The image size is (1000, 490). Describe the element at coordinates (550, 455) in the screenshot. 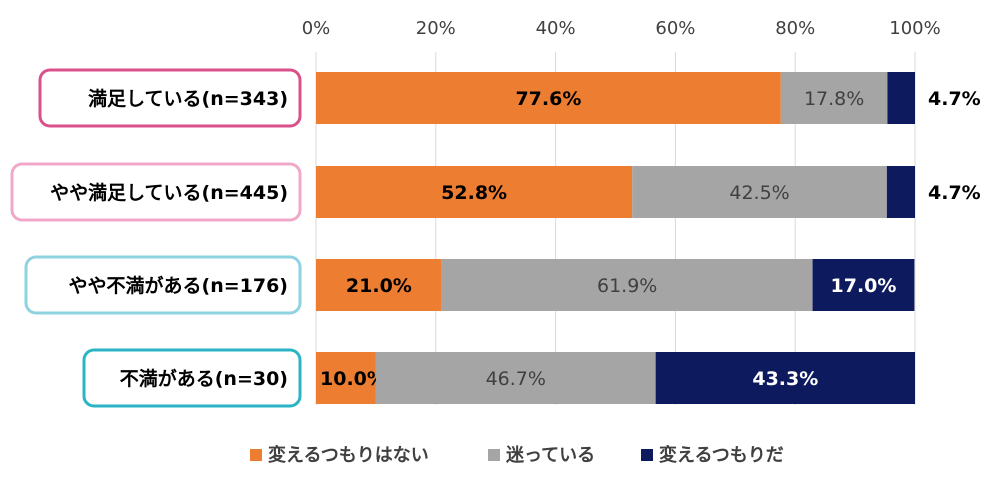

I see `legend-label: 迷っている` at that location.